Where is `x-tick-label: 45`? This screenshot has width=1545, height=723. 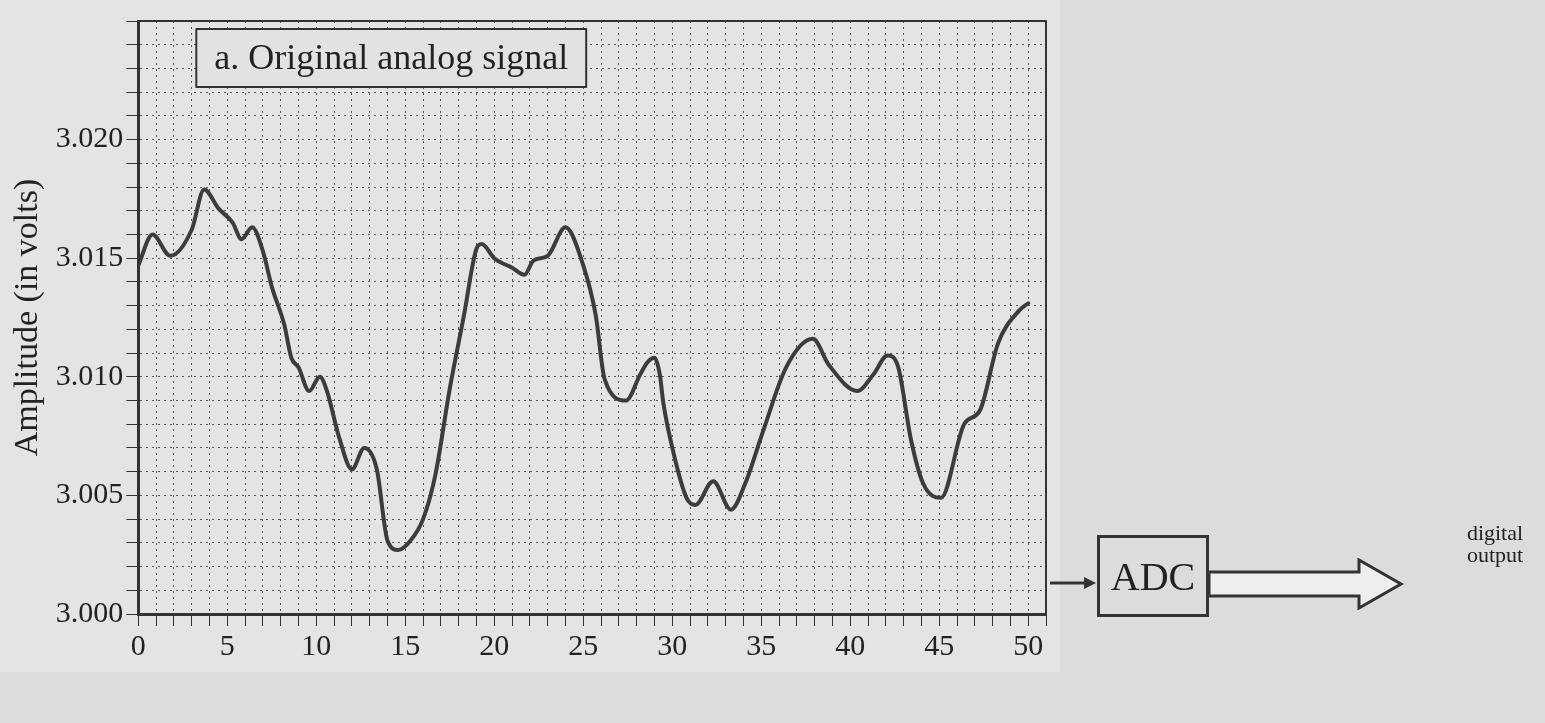 x-tick-label: 45 is located at coordinates (939, 644).